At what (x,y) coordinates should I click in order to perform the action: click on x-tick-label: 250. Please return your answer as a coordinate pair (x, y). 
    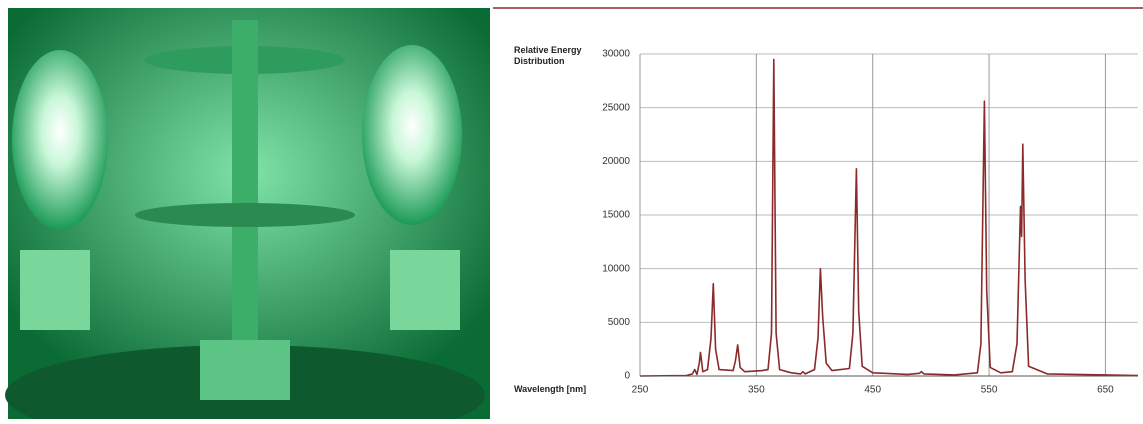
    Looking at the image, I should click on (640, 390).